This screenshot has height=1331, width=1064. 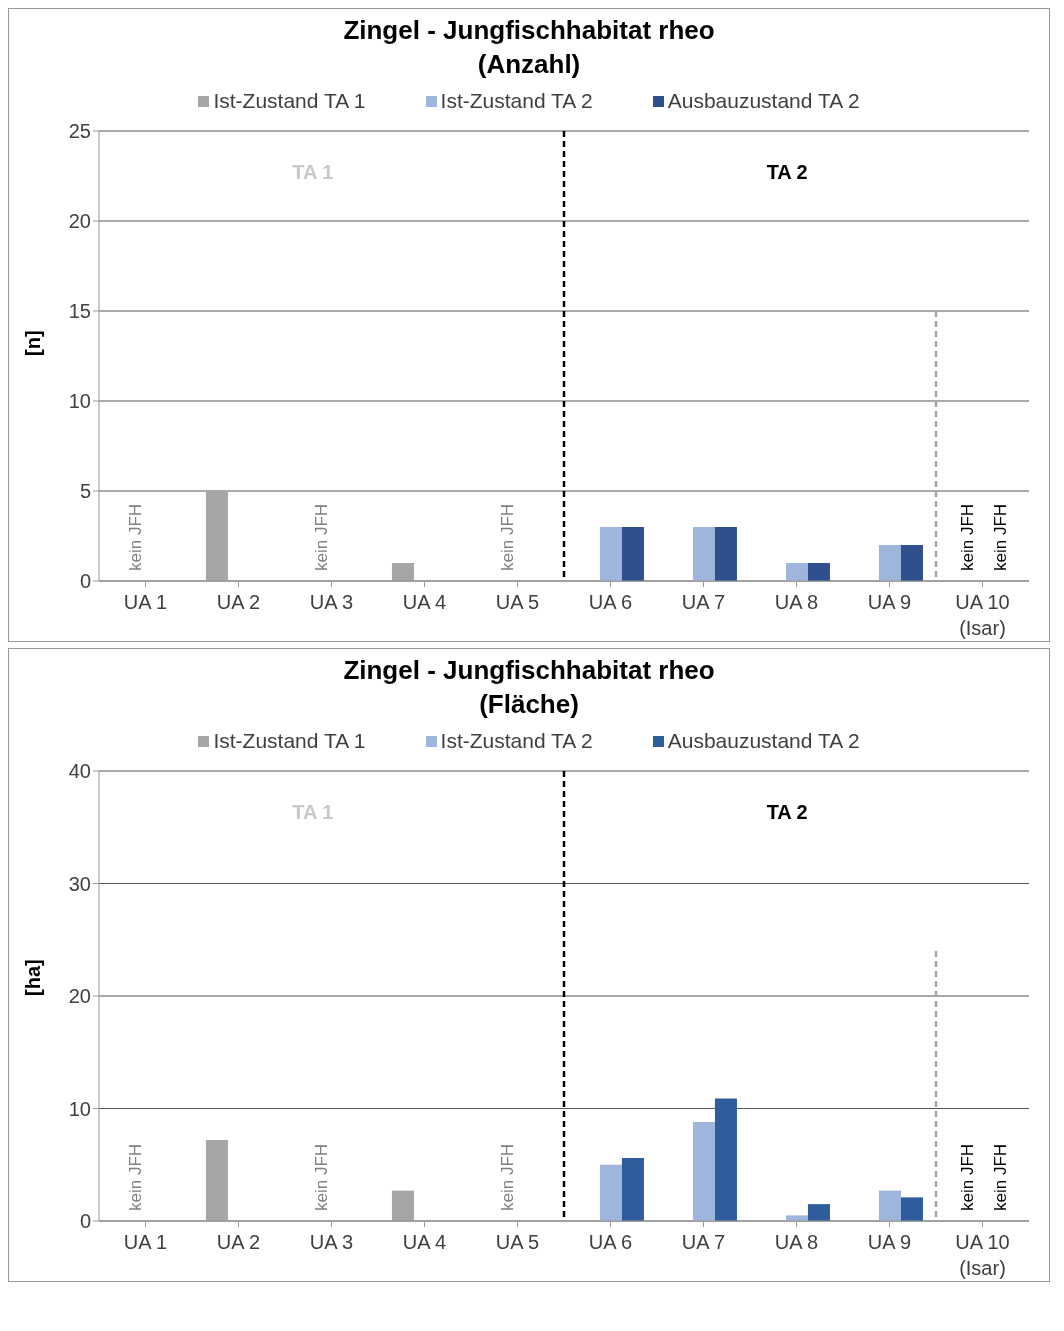 I want to click on y-axis-title: [n], so click(x=33, y=343).